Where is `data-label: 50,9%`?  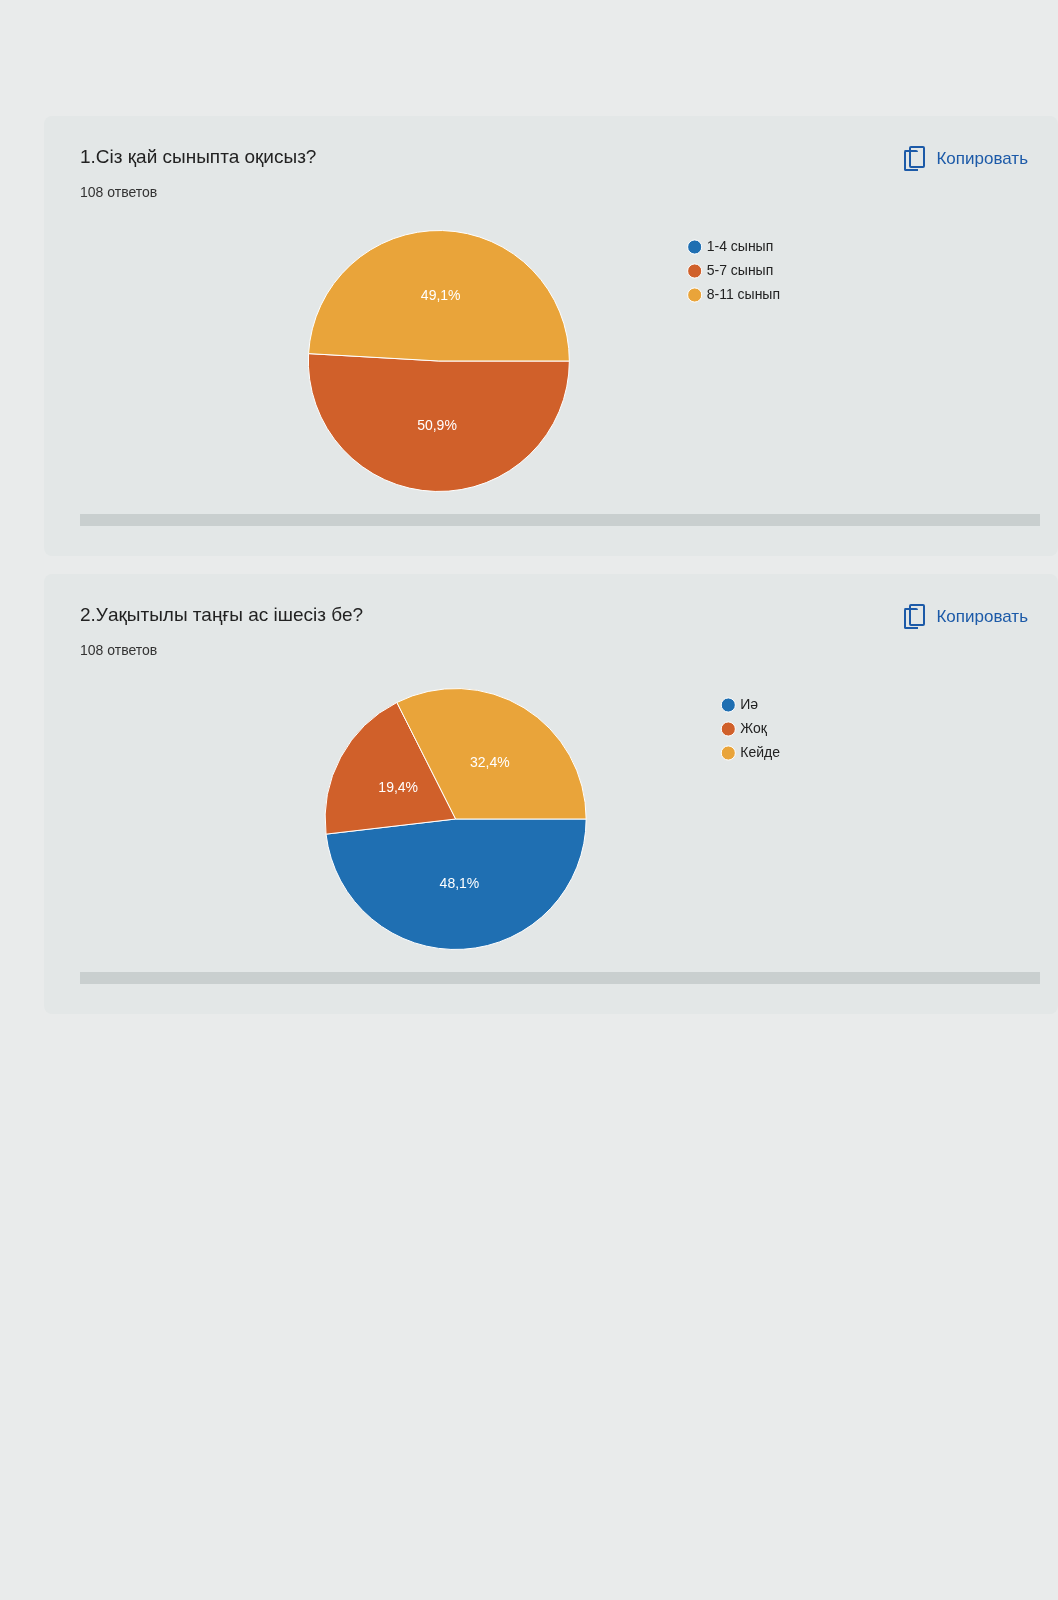
data-label: 50,9% is located at coordinates (437, 425).